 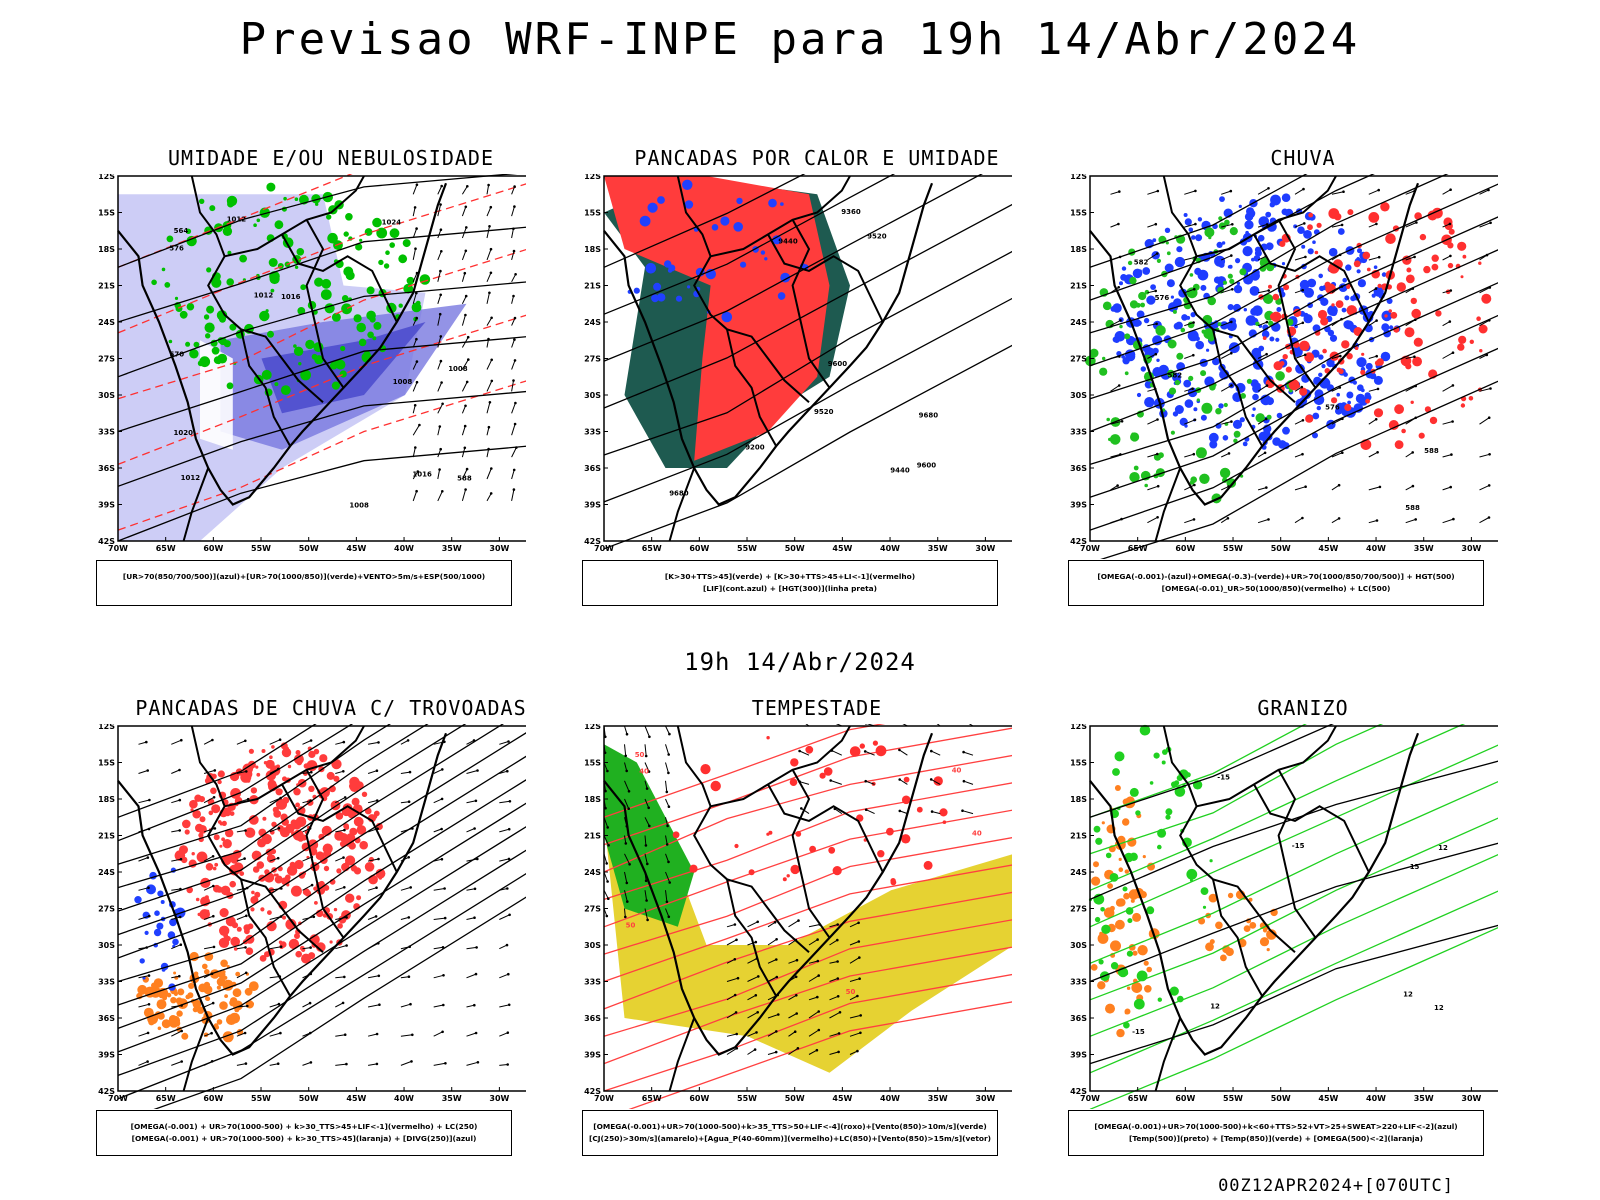 What do you see at coordinates (422, 474) in the screenshot?
I see `contour-label: 1016` at bounding box center [422, 474].